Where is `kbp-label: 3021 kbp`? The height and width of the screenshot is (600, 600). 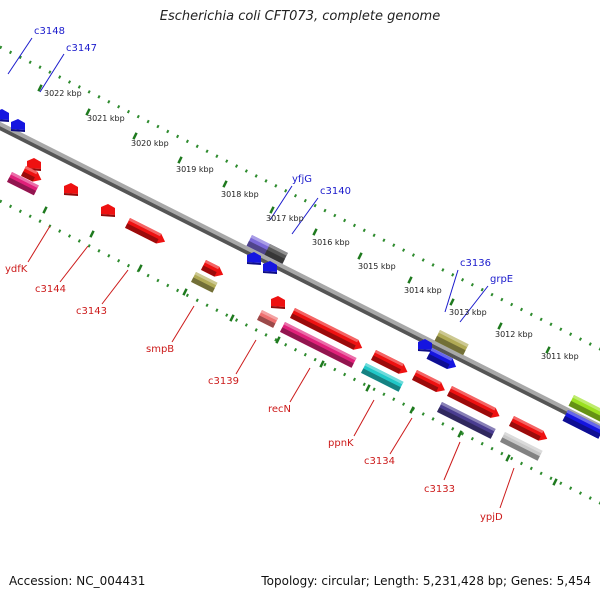
kbp-label: 3021 kbp is located at coordinates (106, 118).